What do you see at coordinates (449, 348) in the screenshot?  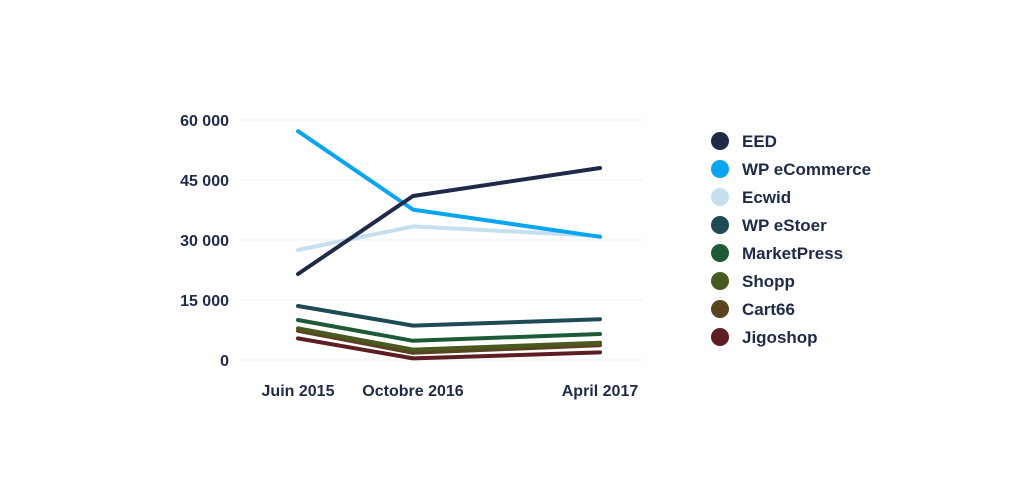 I see `series-line-jigoshop` at bounding box center [449, 348].